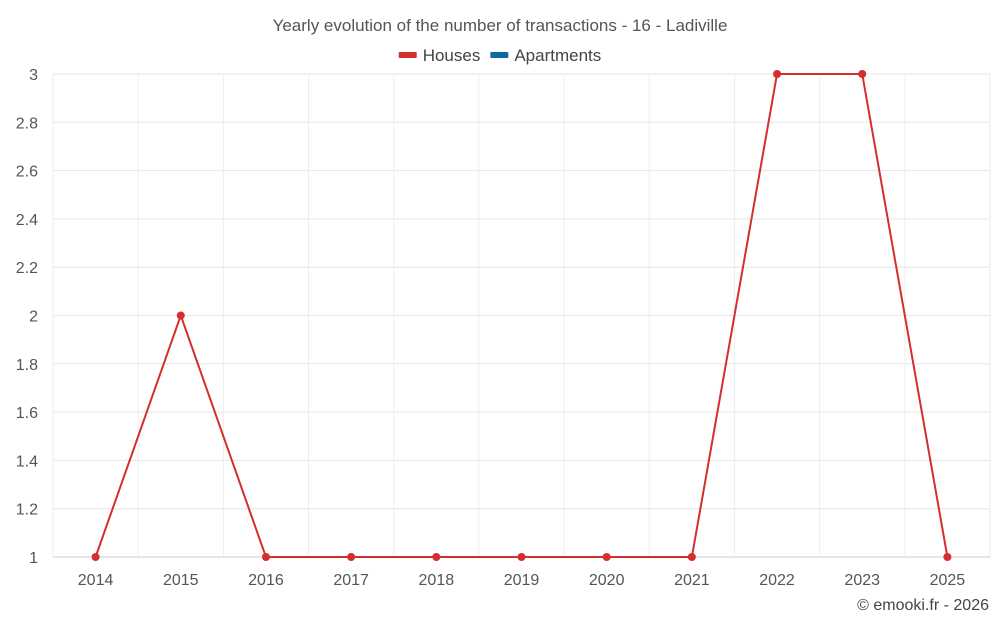  Describe the element at coordinates (948, 580) in the screenshot. I see `x-tick-label: 2025` at that location.